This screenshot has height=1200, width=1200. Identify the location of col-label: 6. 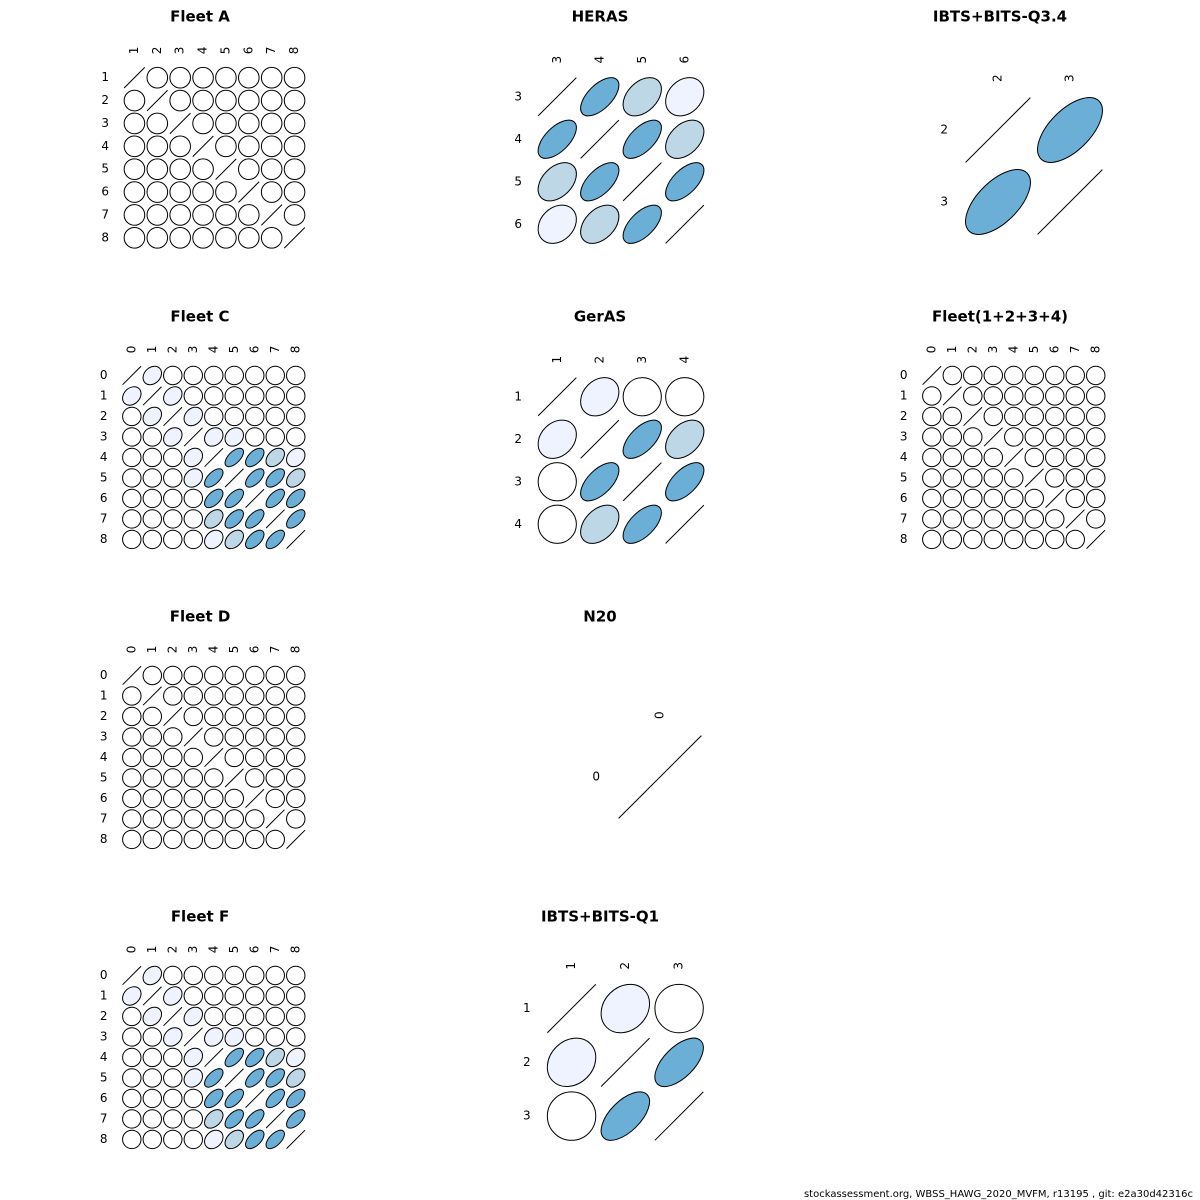
(1054, 350).